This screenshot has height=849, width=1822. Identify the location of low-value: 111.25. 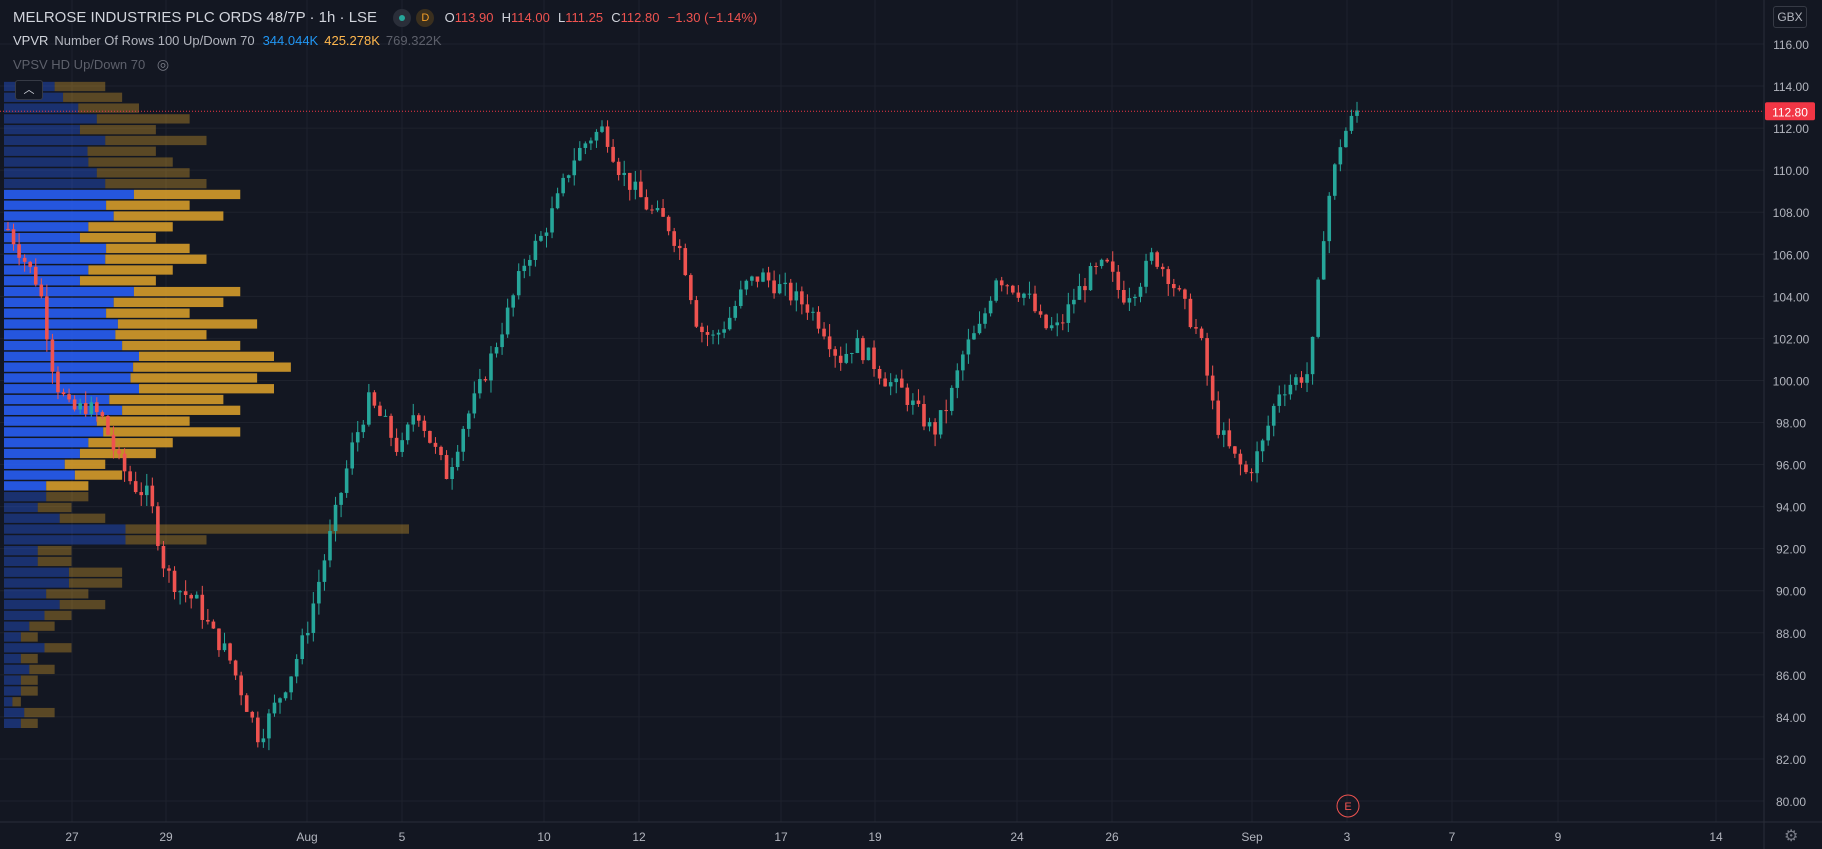
(584, 17).